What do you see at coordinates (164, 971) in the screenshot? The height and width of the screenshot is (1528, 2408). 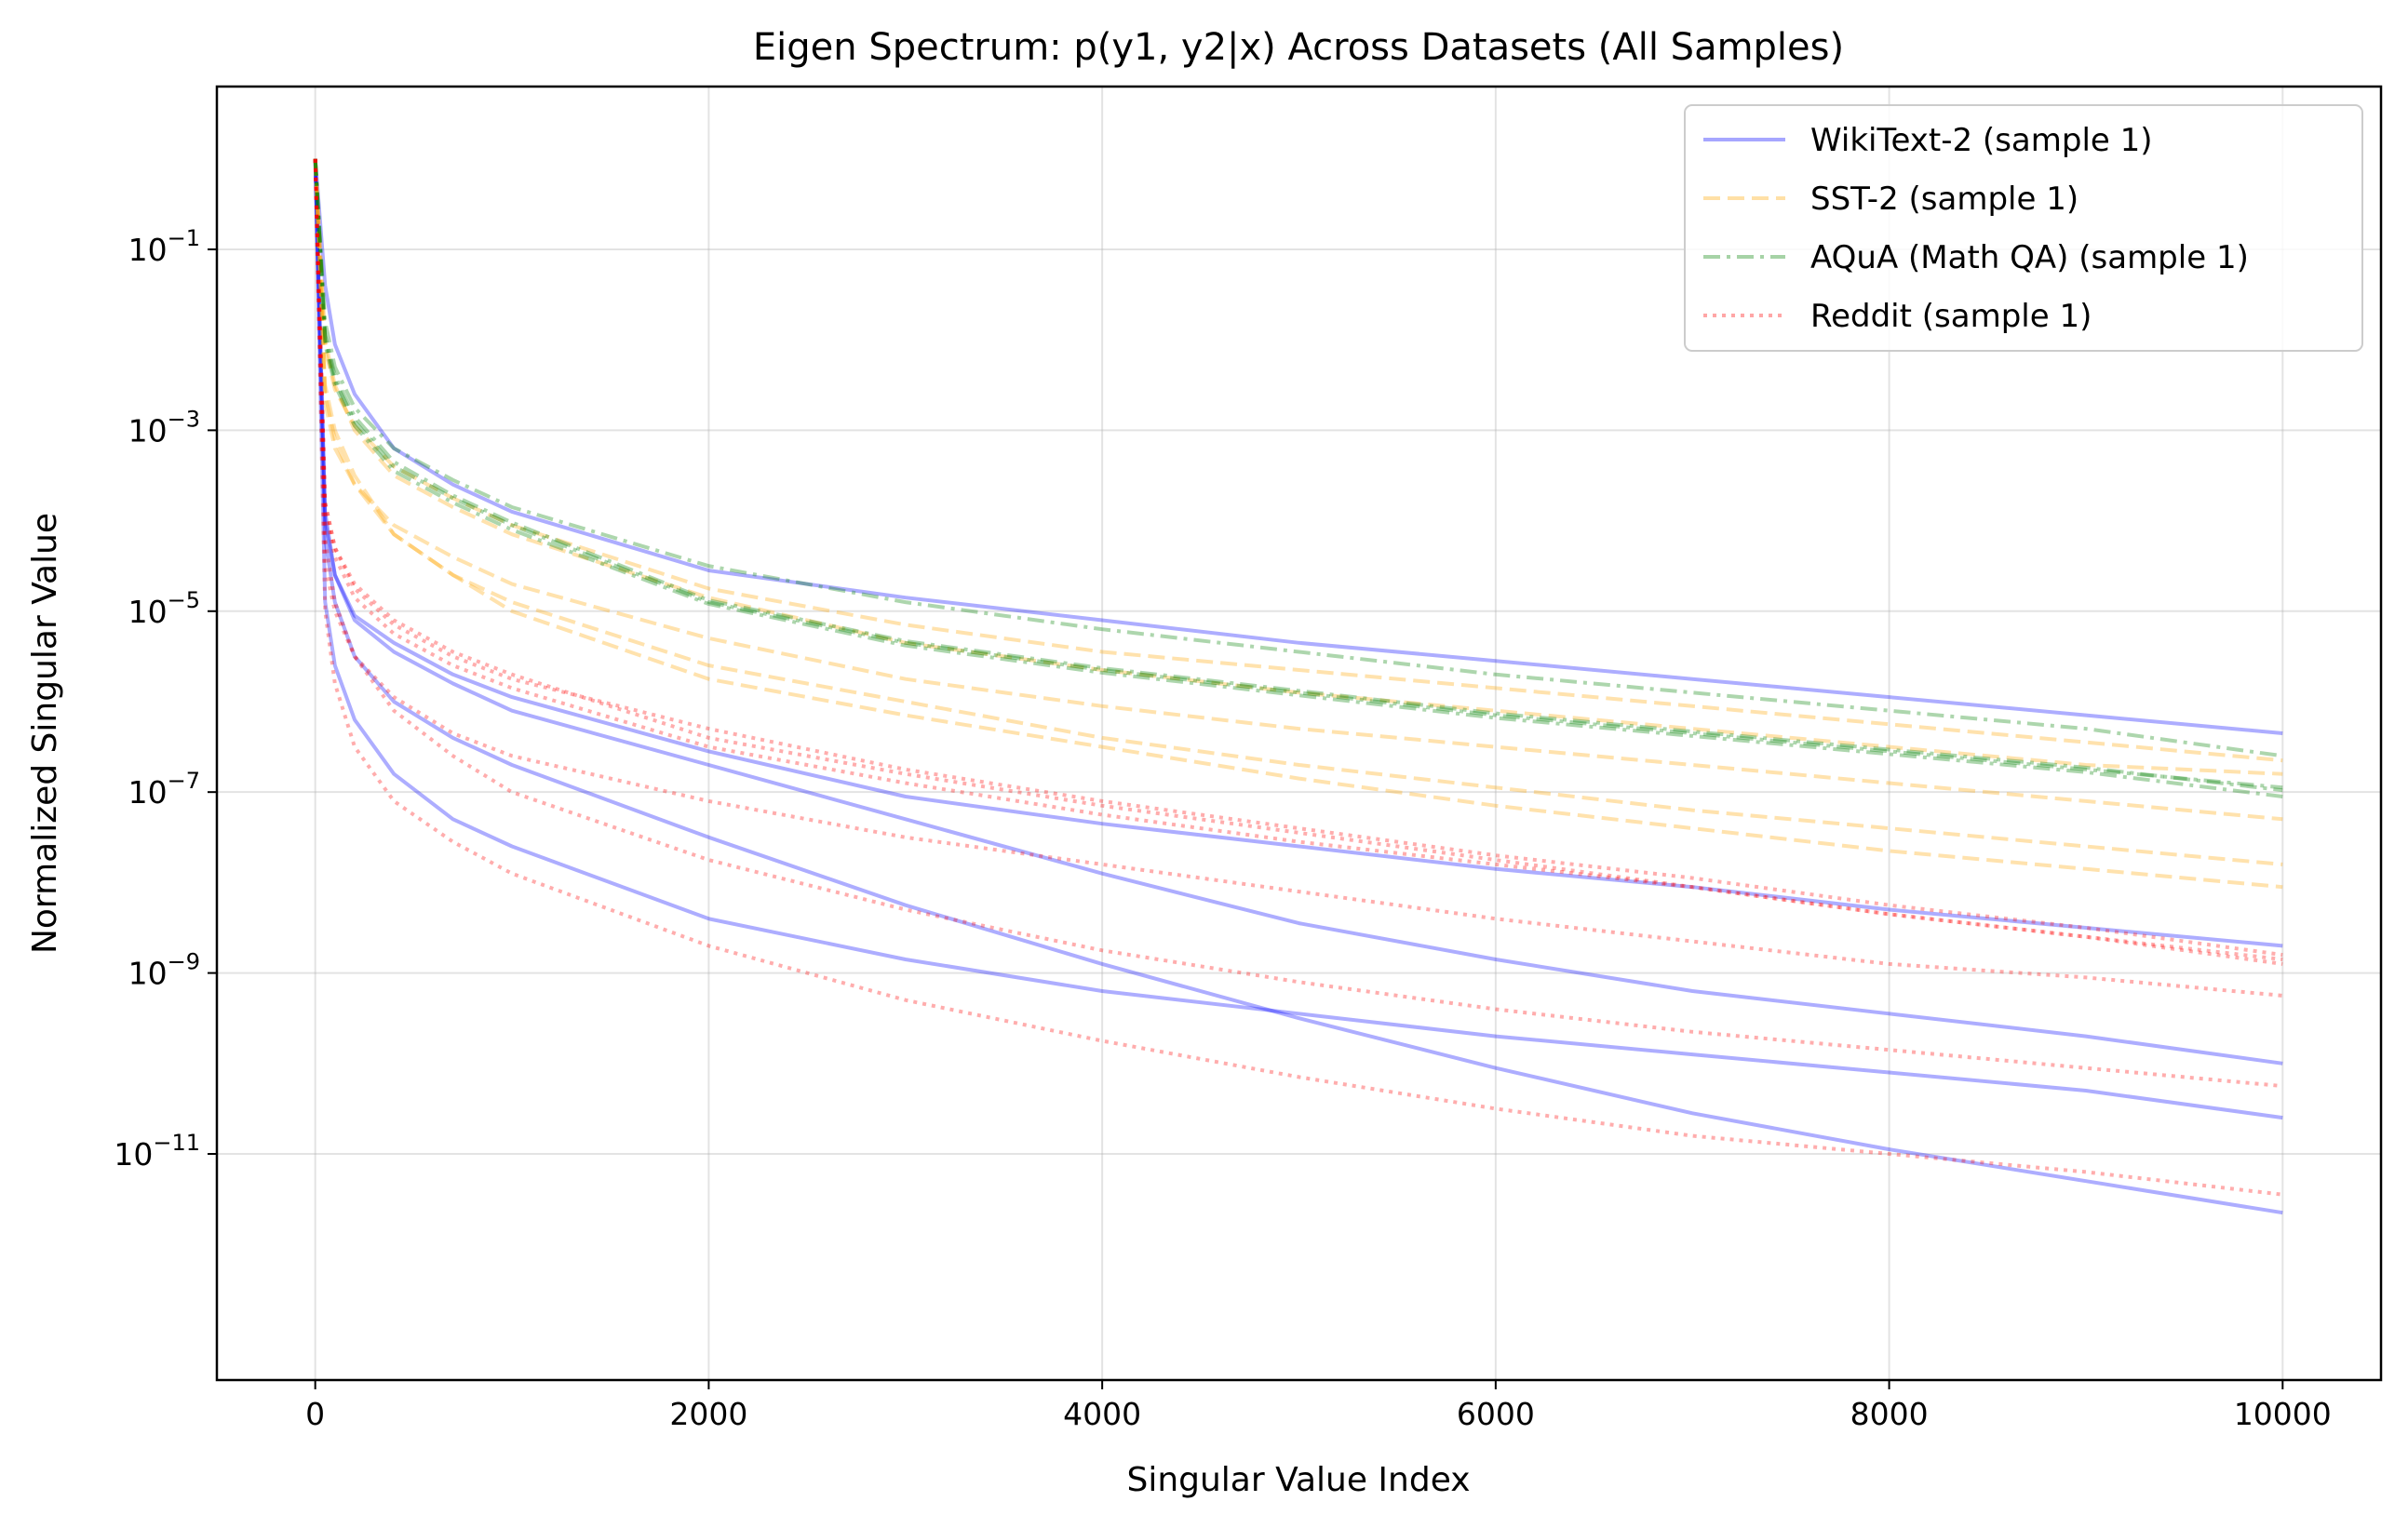 I see `y-tick-label: 10⁻⁹` at bounding box center [164, 971].